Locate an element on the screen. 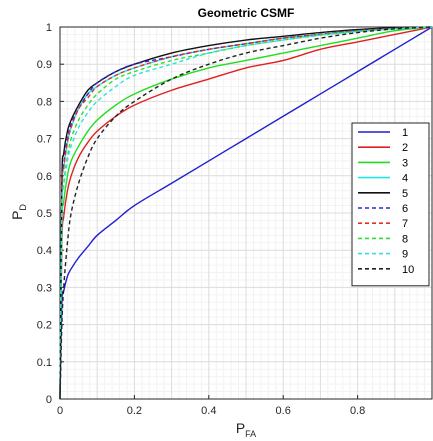 The width and height of the screenshot is (433, 441). x-tick-label: 0.4 is located at coordinates (208, 411).